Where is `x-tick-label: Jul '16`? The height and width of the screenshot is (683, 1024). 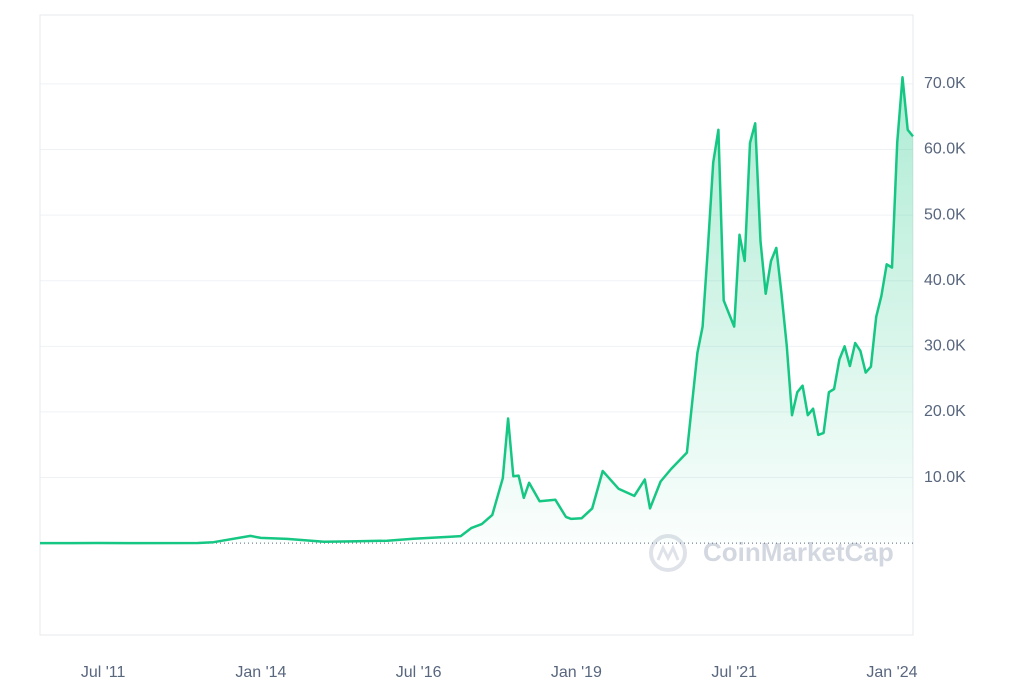 x-tick-label: Jul '16 is located at coordinates (419, 672).